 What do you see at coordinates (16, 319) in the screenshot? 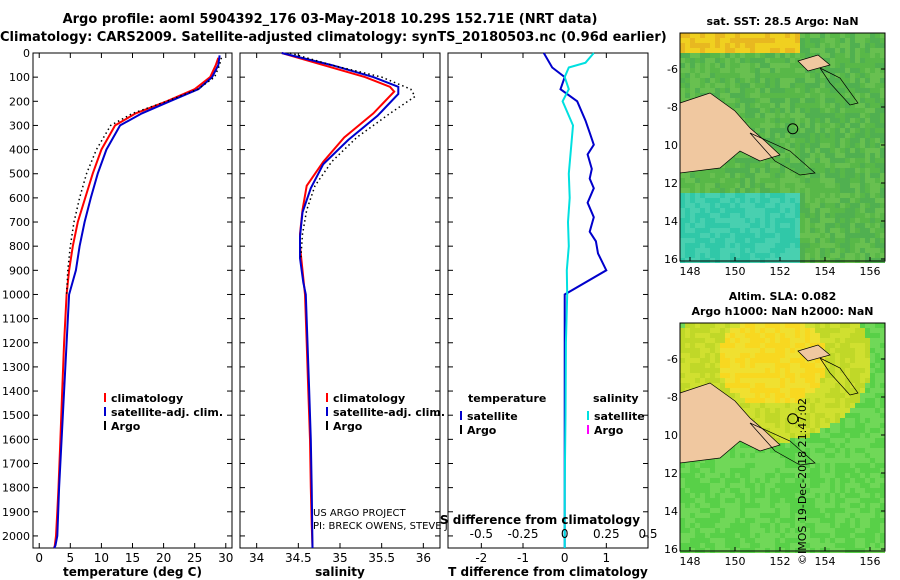
I see `y-tick-label: 1100` at bounding box center [16, 319].